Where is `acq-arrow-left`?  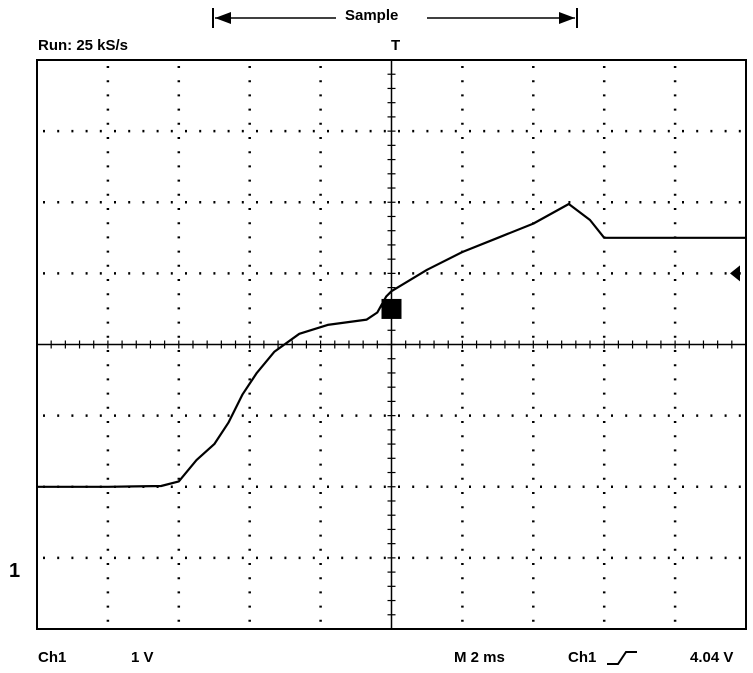
acq-arrow-left is located at coordinates (223, 18).